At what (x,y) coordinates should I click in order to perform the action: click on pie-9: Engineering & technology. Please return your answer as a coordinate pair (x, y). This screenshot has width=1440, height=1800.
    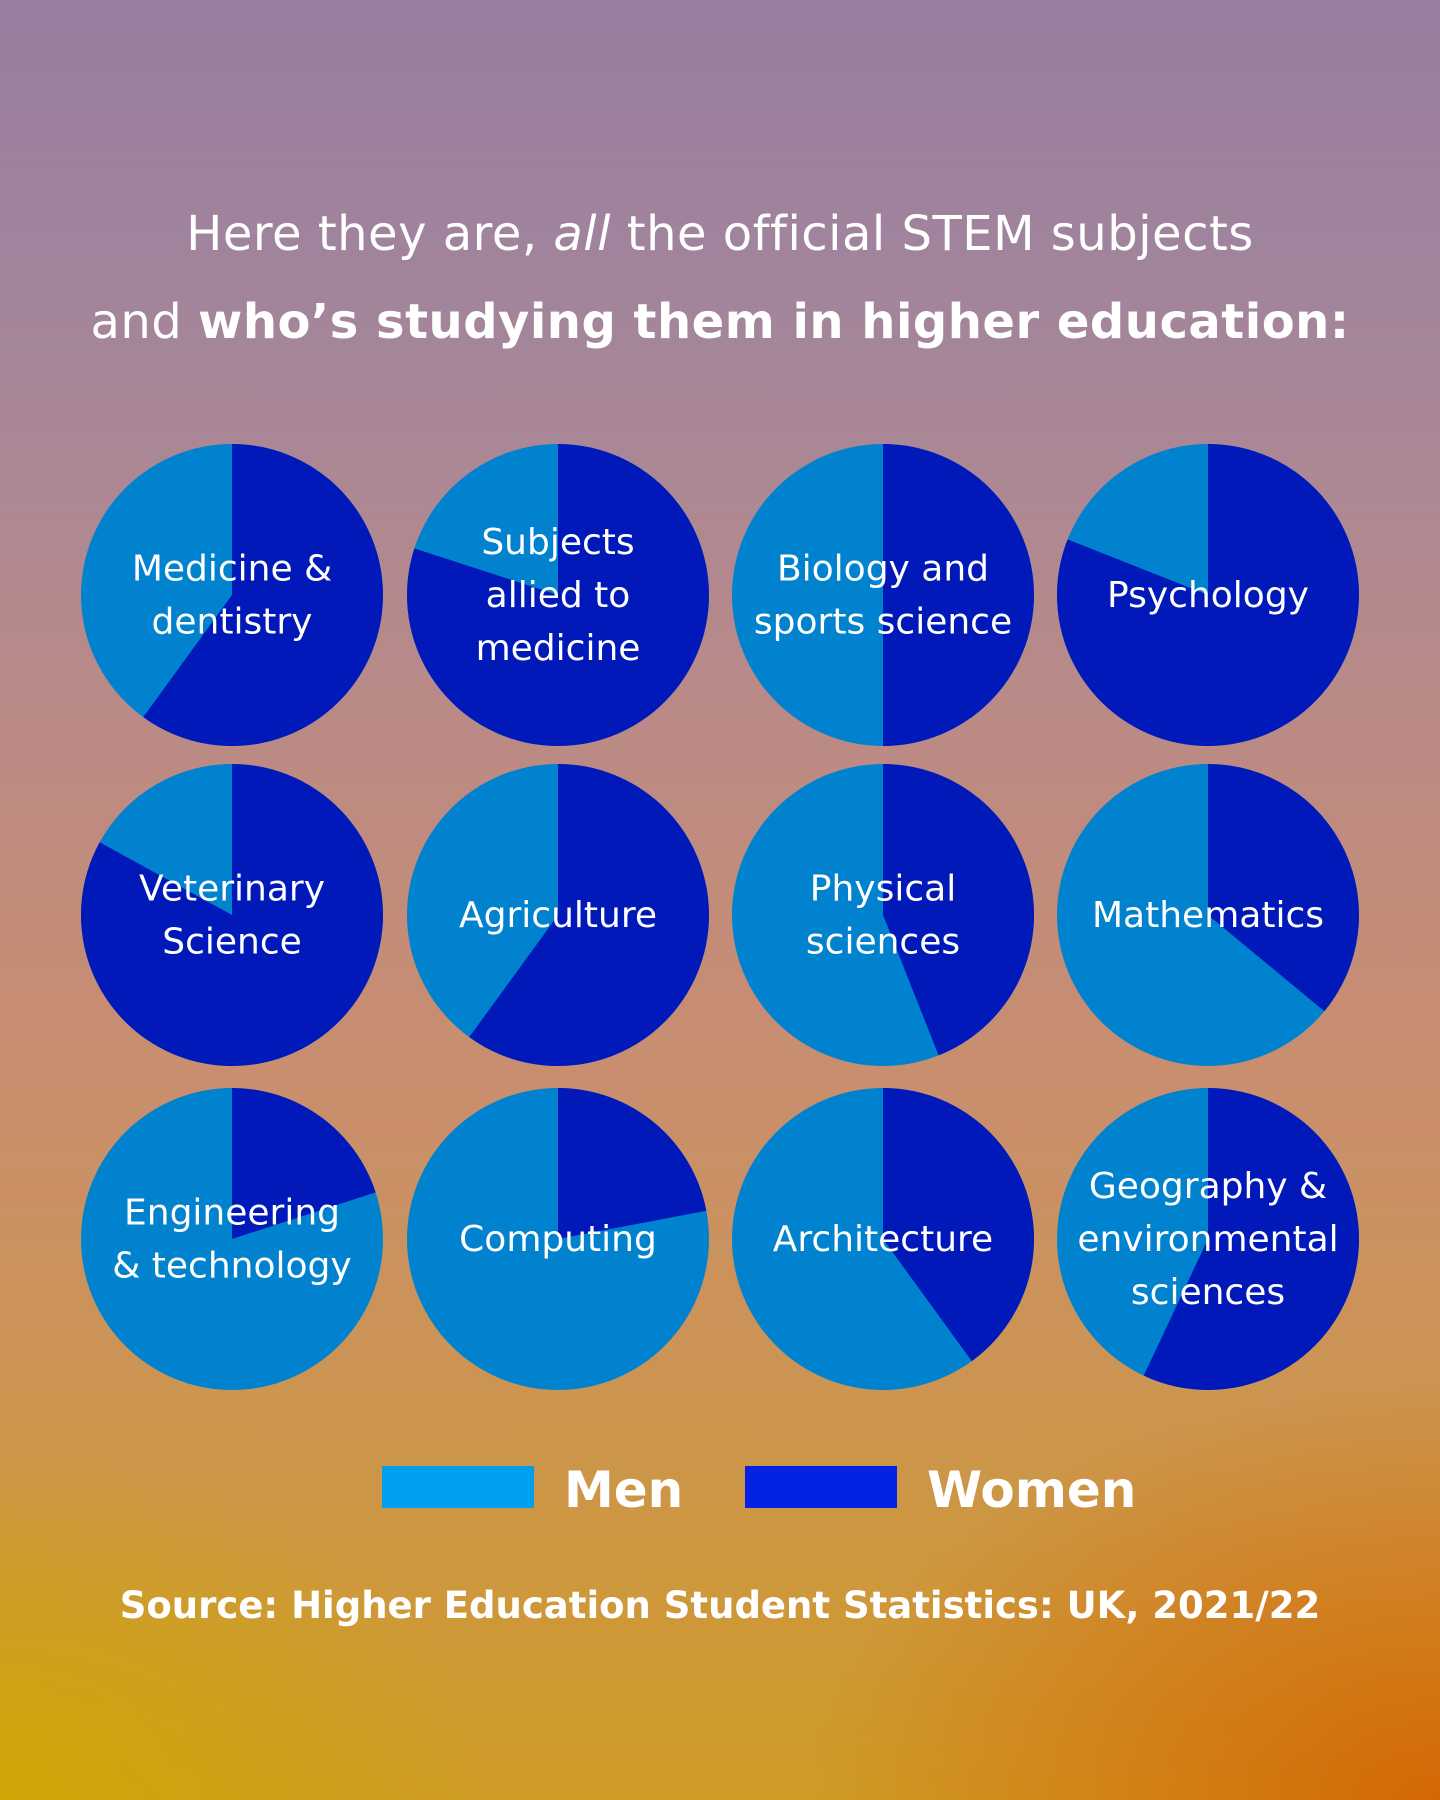
    Looking at the image, I should click on (232, 1239).